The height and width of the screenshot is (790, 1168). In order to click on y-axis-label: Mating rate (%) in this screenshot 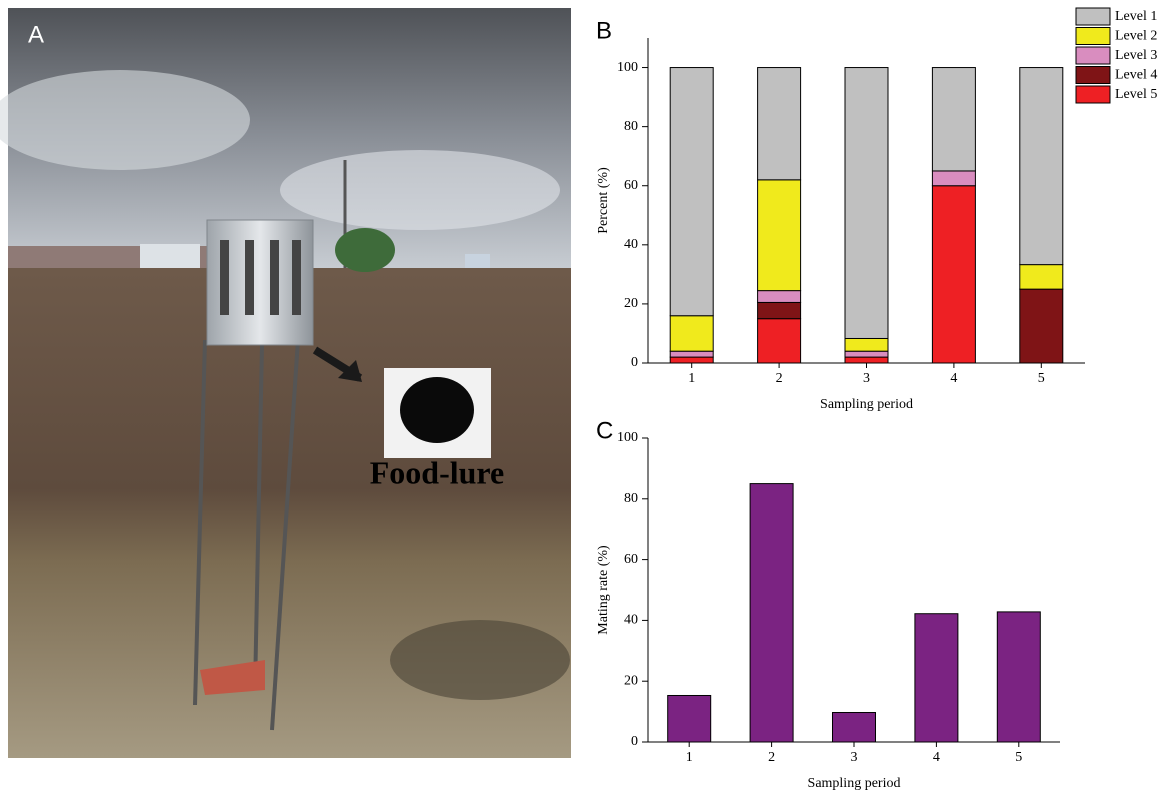, I will do `click(603, 590)`.